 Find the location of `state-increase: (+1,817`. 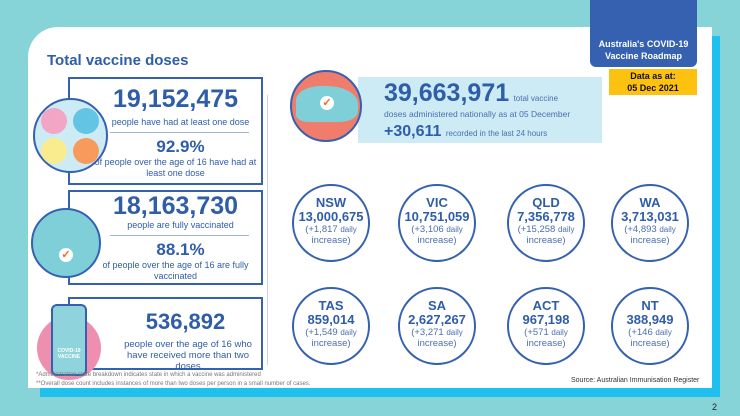

state-increase: (+1,817 is located at coordinates (321, 229).